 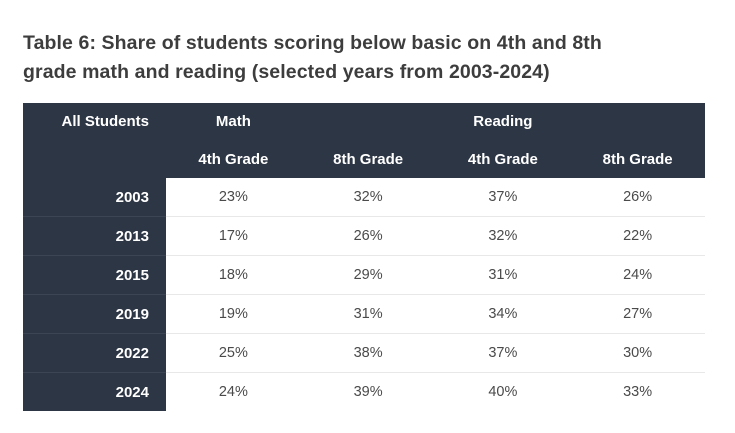 I want to click on year-cell: 2024, so click(x=94, y=391).